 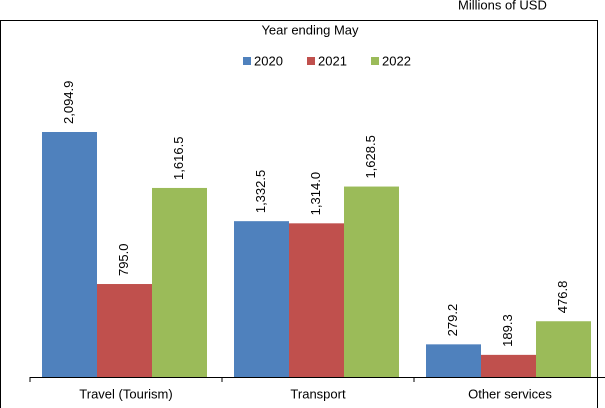 I want to click on value-label: 2,094.9, so click(x=68, y=102).